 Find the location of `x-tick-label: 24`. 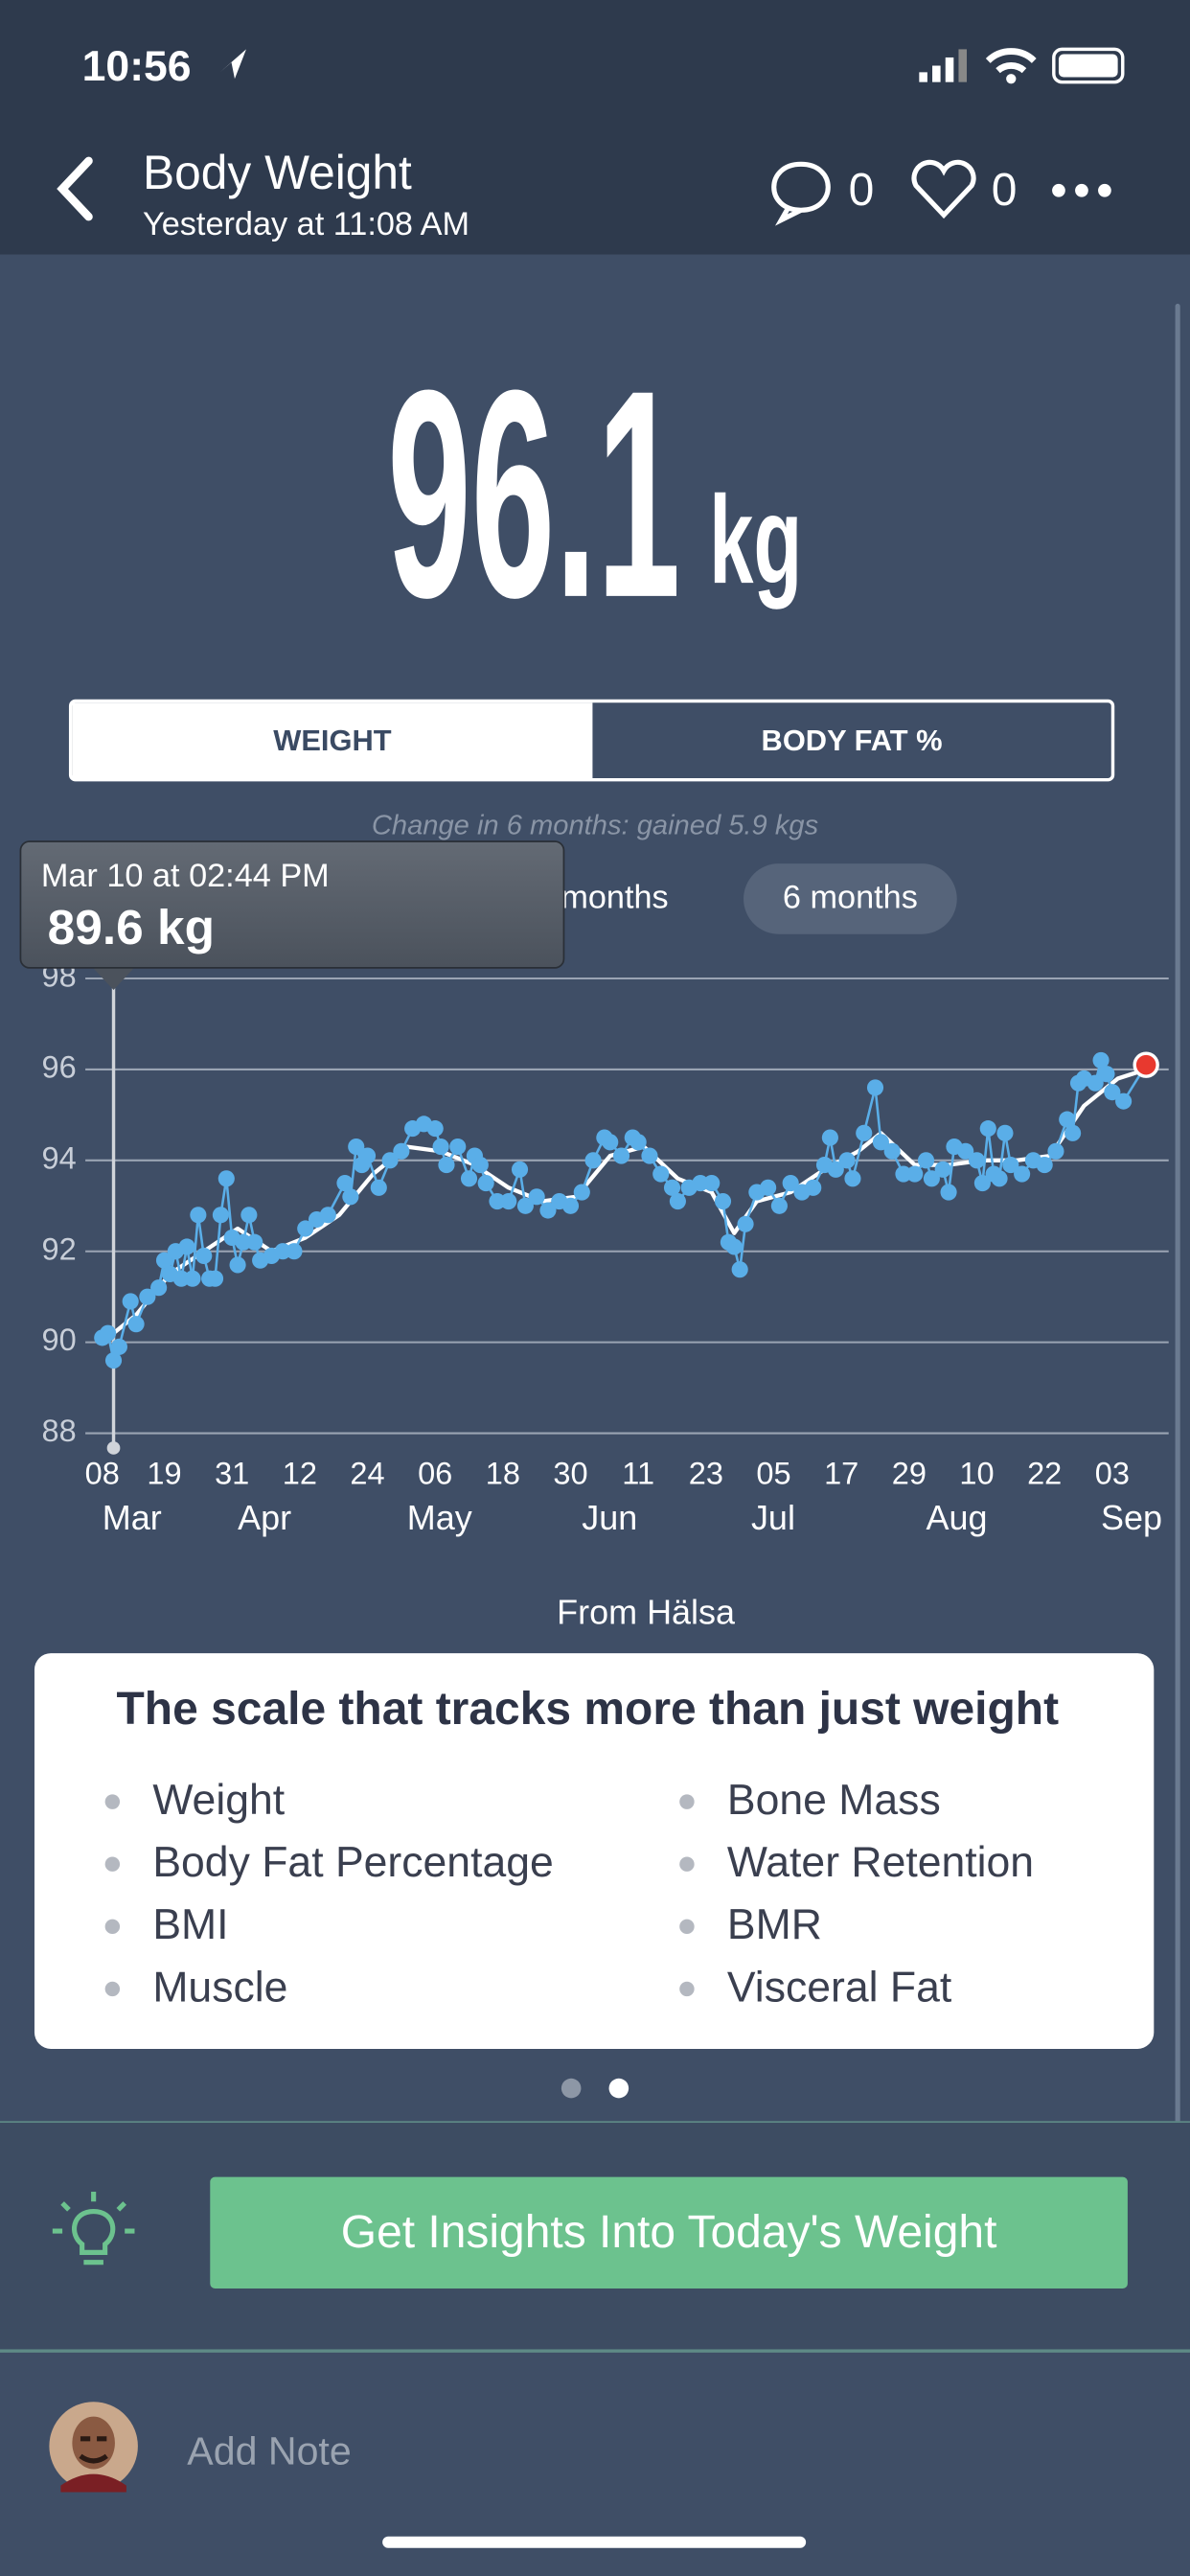

x-tick-label: 24 is located at coordinates (367, 1474).